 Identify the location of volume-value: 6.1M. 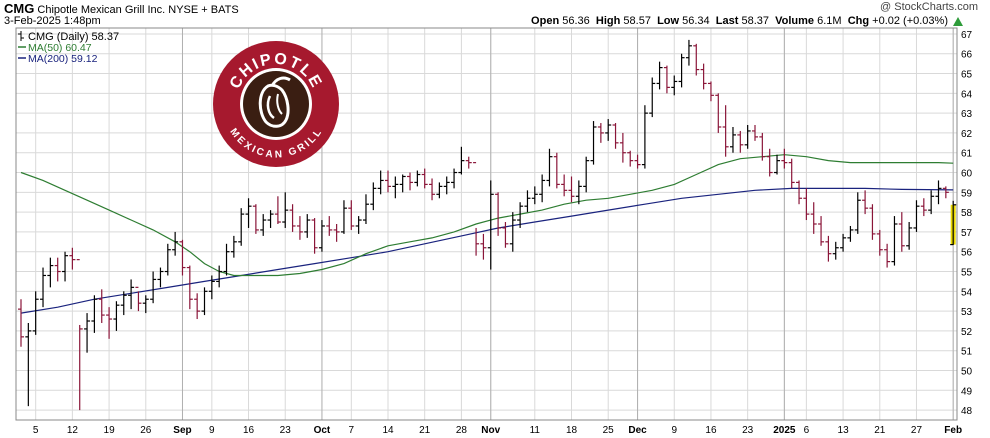
(829, 21).